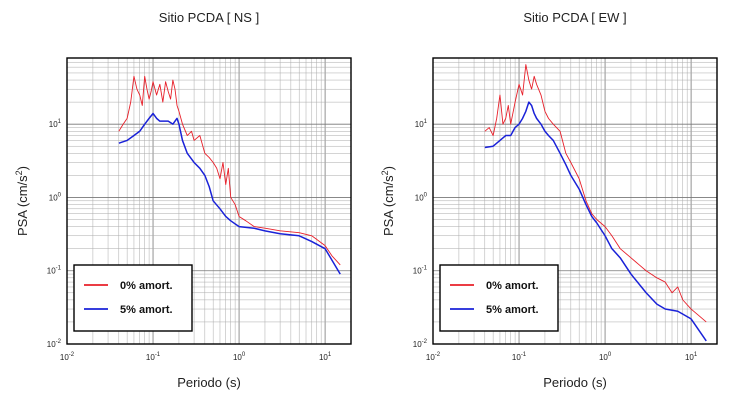 This screenshot has width=730, height=400. What do you see at coordinates (574, 17) in the screenshot?
I see `chart-title: Sitio PCDA [ EW ]` at bounding box center [574, 17].